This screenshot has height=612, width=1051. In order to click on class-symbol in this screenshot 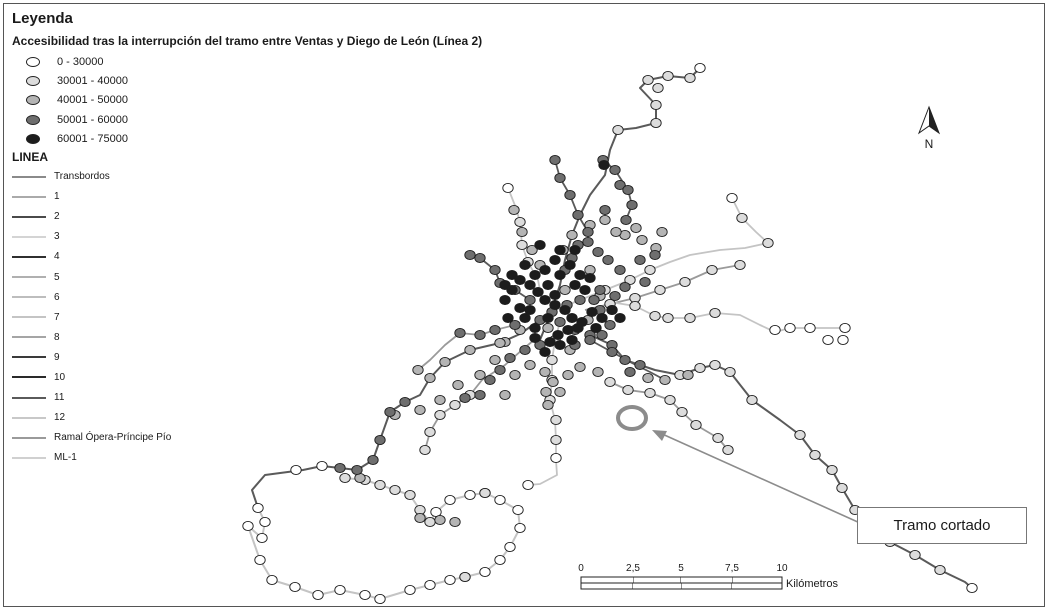, I will do `click(33, 61)`.